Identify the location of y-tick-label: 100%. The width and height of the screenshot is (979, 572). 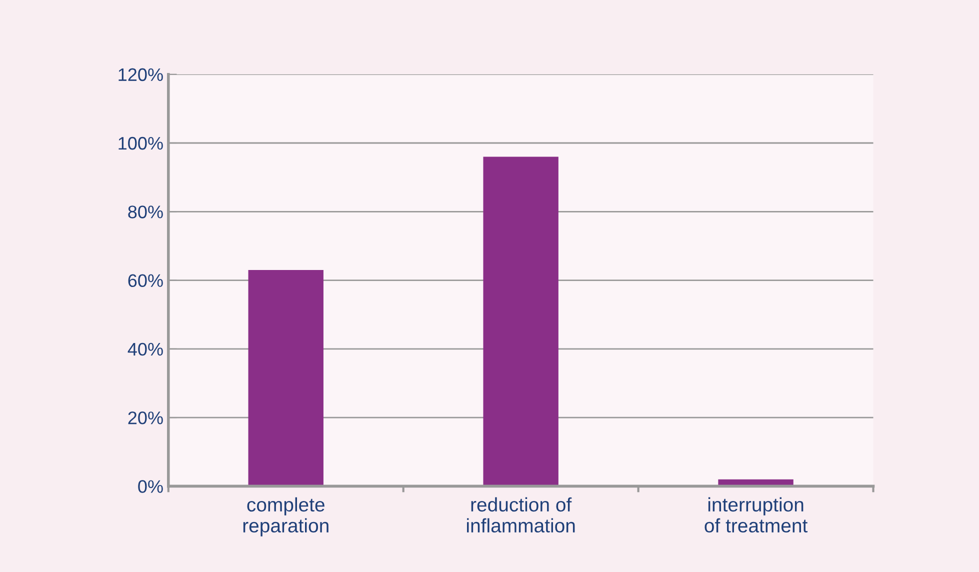
(140, 143).